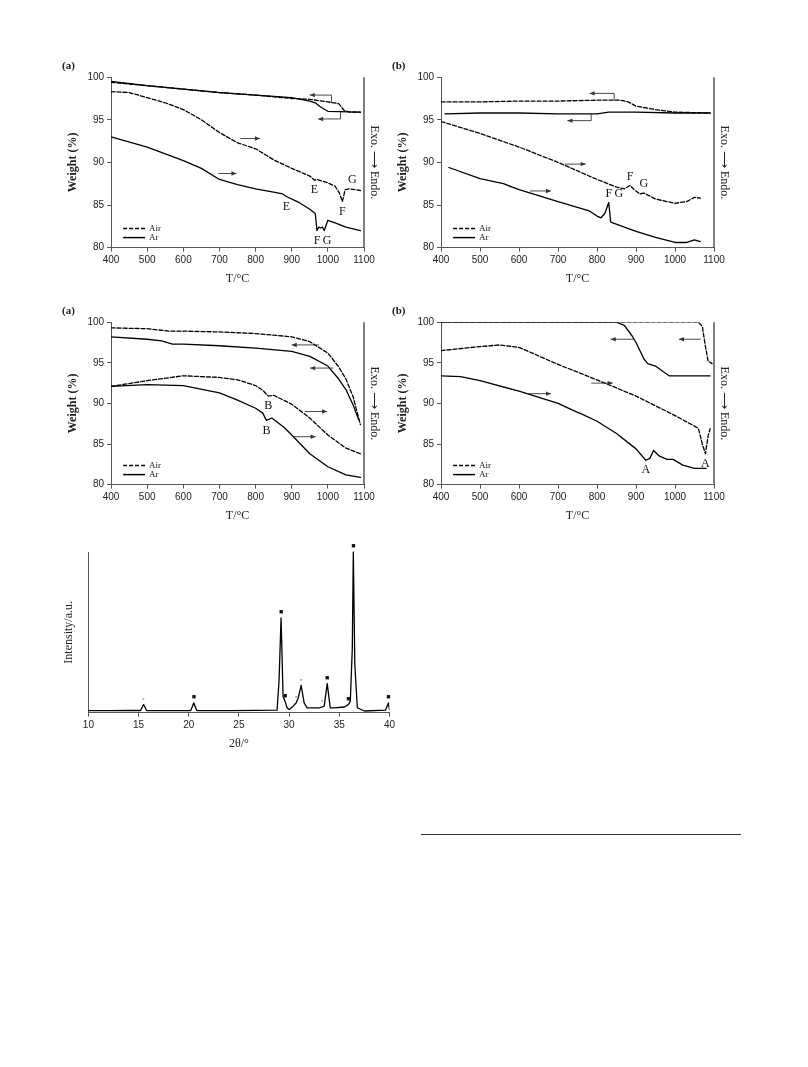  Describe the element at coordinates (339, 725) in the screenshot. I see `x-tick-label: 35` at that location.